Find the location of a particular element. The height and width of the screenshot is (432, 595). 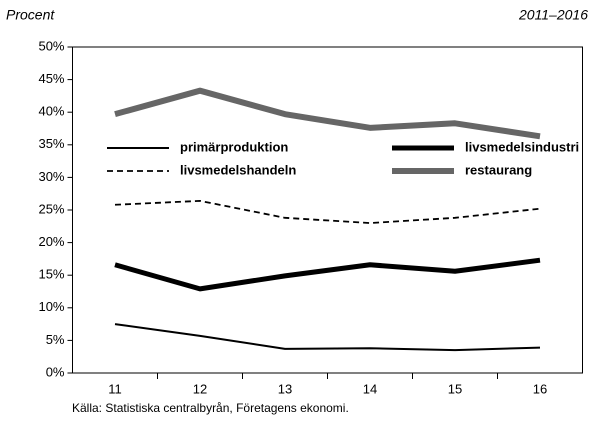

legend-label: livsmedelsindustri is located at coordinates (522, 146).